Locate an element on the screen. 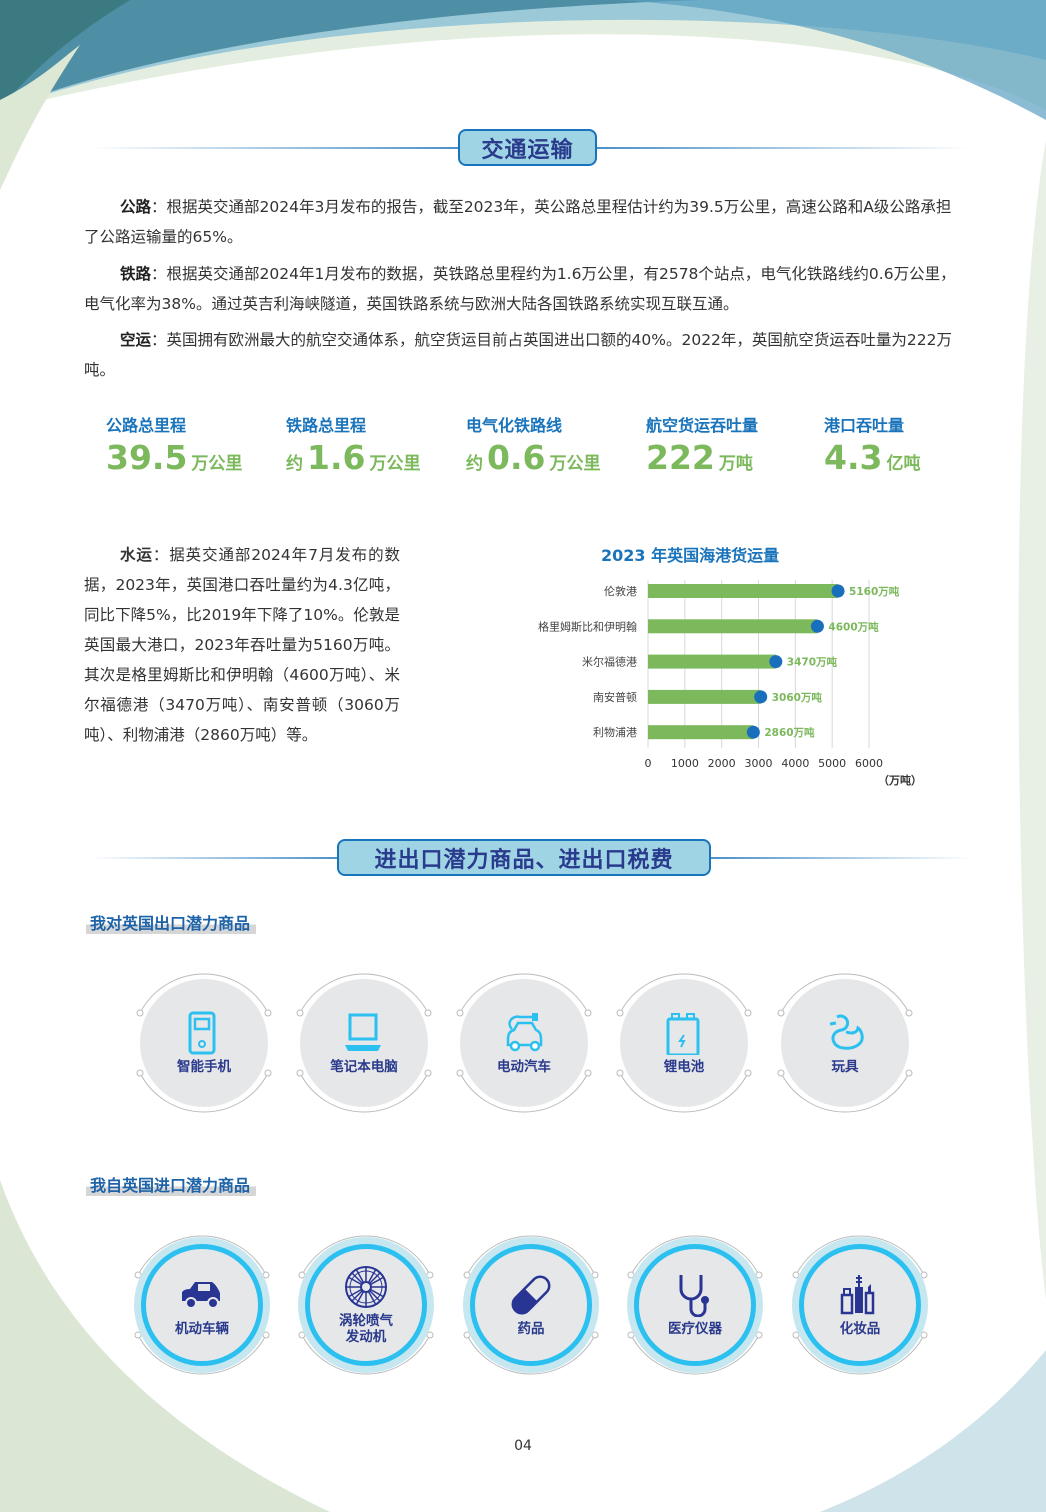  export-item: 玩具 is located at coordinates (845, 1043).